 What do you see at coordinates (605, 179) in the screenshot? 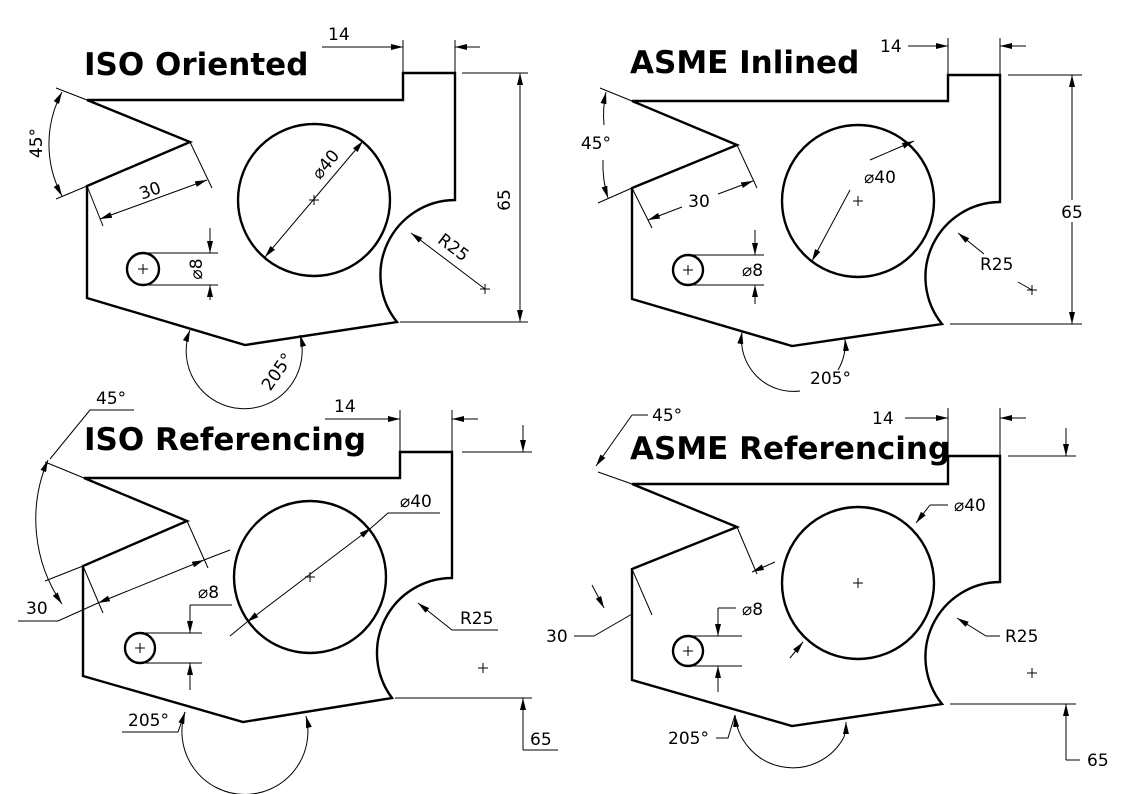
I see `dim-arc-45b` at bounding box center [605, 179].